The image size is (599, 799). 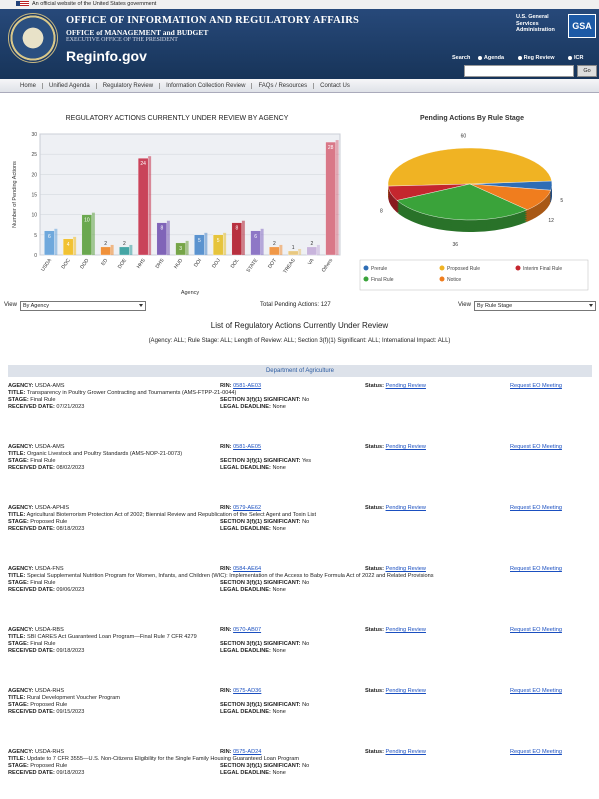 I want to click on nav-link: Unified Agenda, so click(x=69, y=85).